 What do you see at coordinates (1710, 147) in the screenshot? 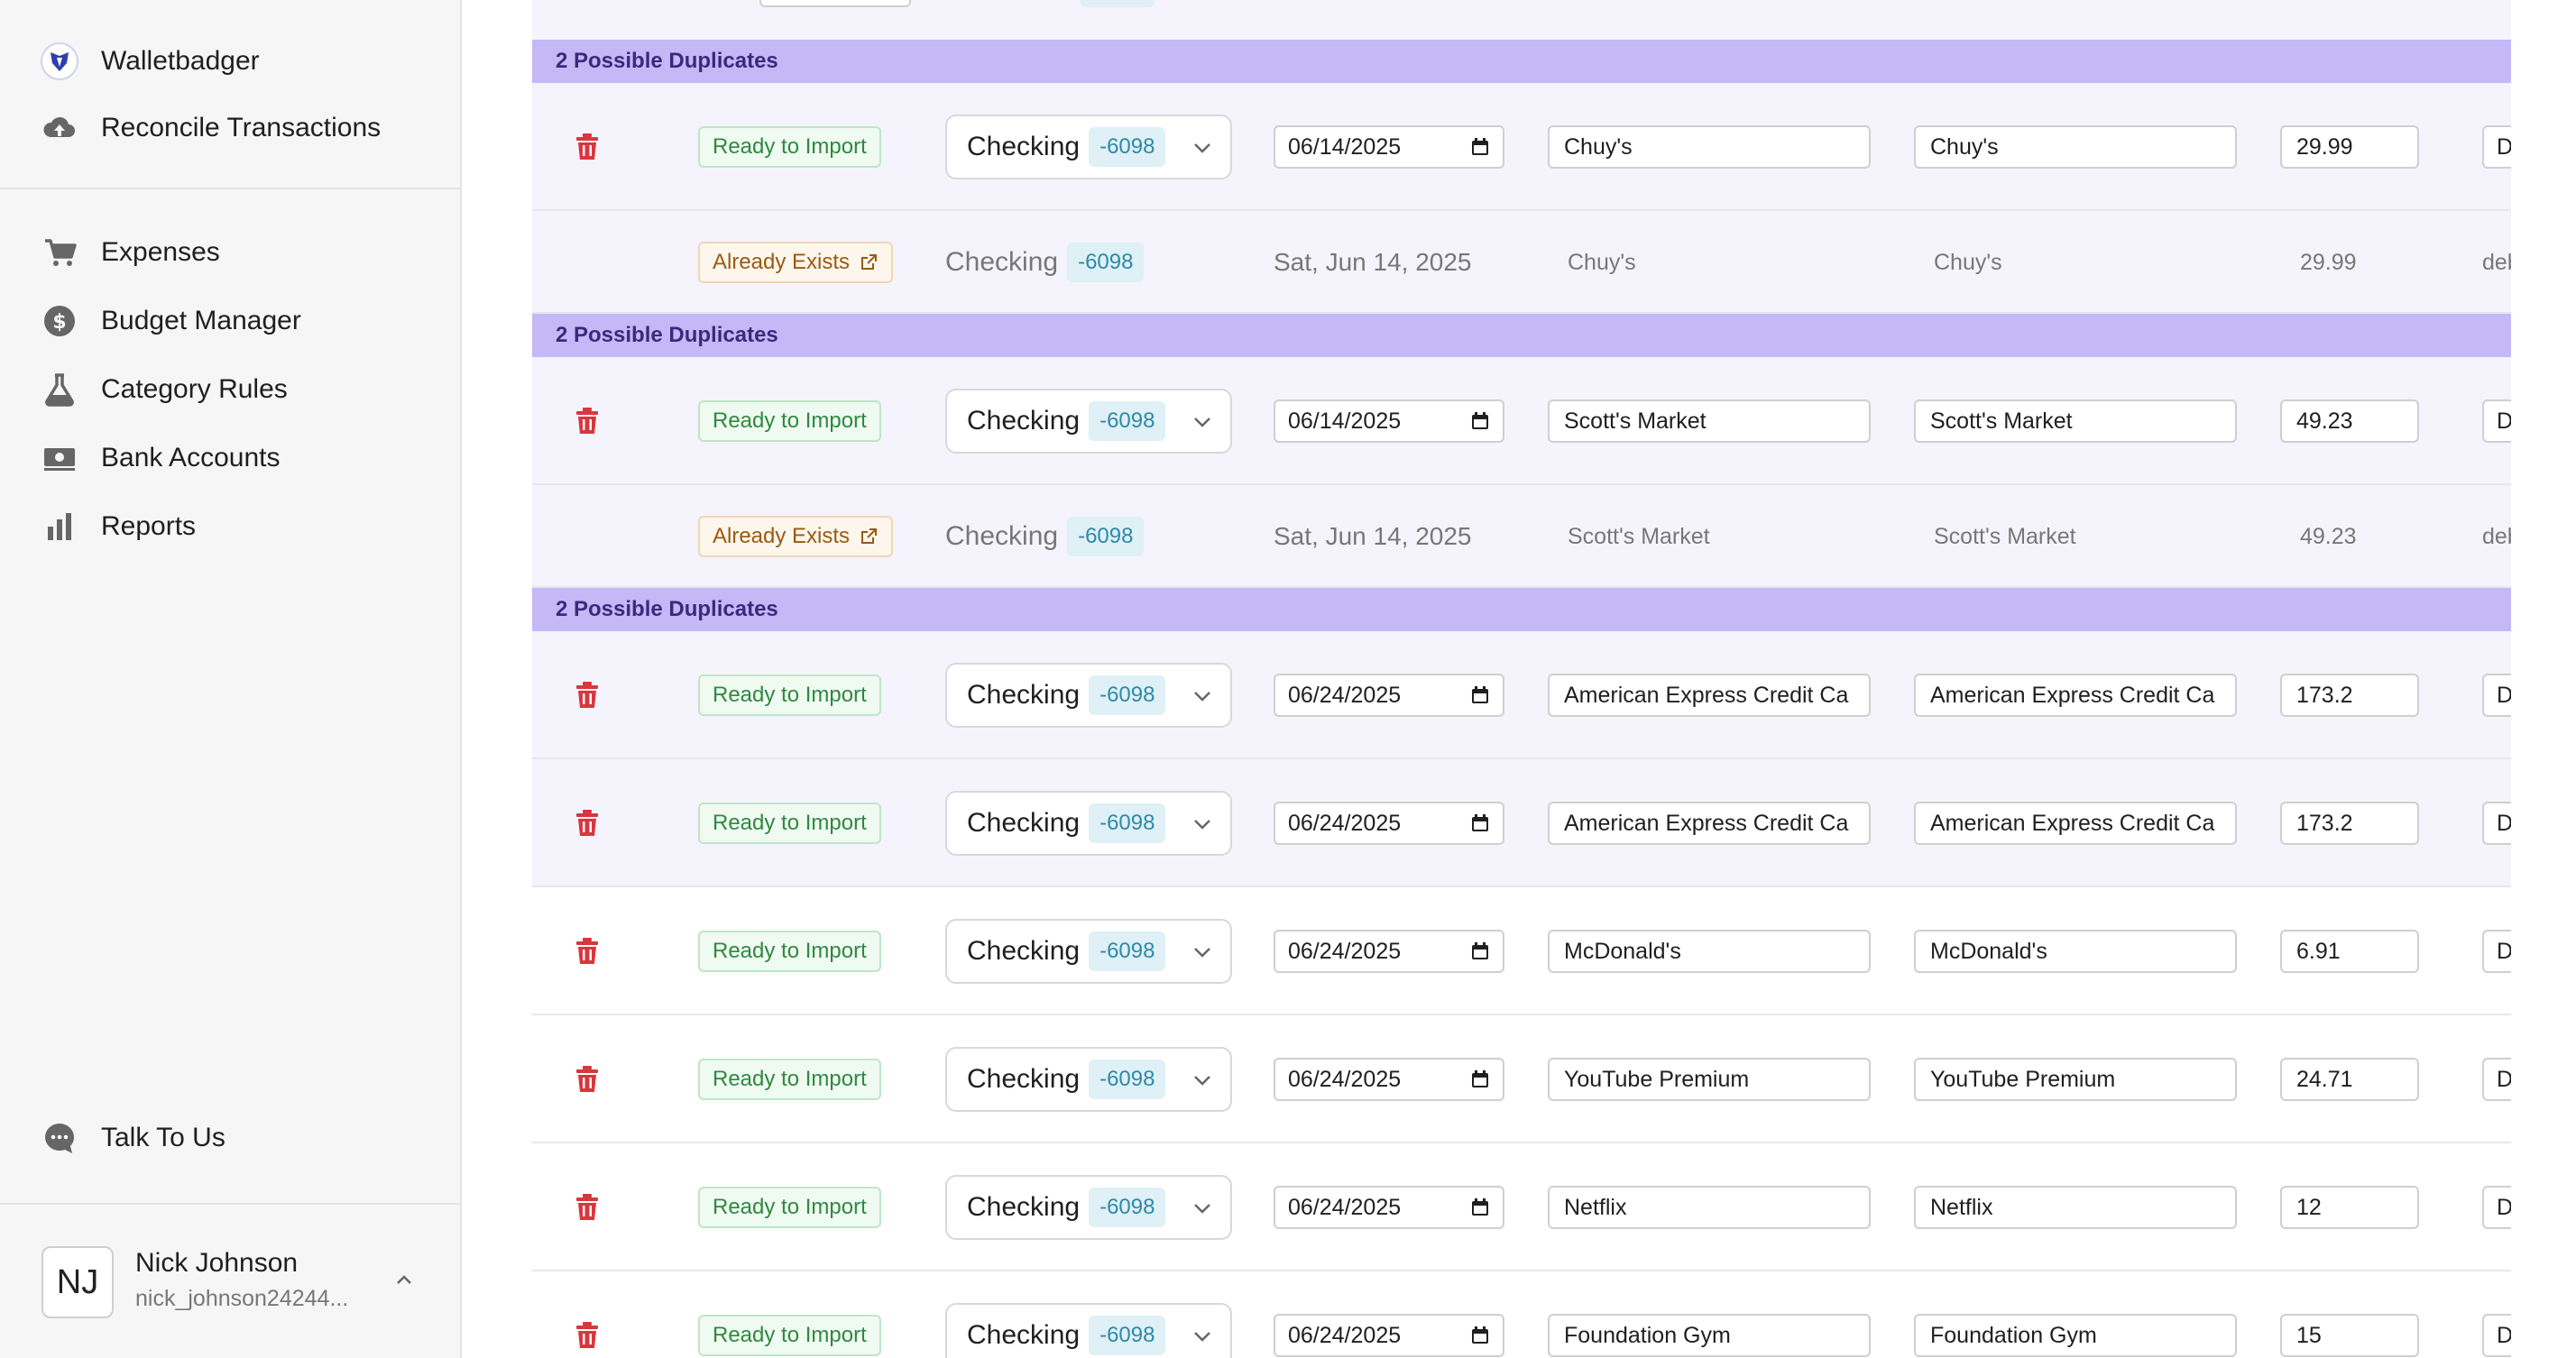
I see `name-field: Chuy's` at bounding box center [1710, 147].